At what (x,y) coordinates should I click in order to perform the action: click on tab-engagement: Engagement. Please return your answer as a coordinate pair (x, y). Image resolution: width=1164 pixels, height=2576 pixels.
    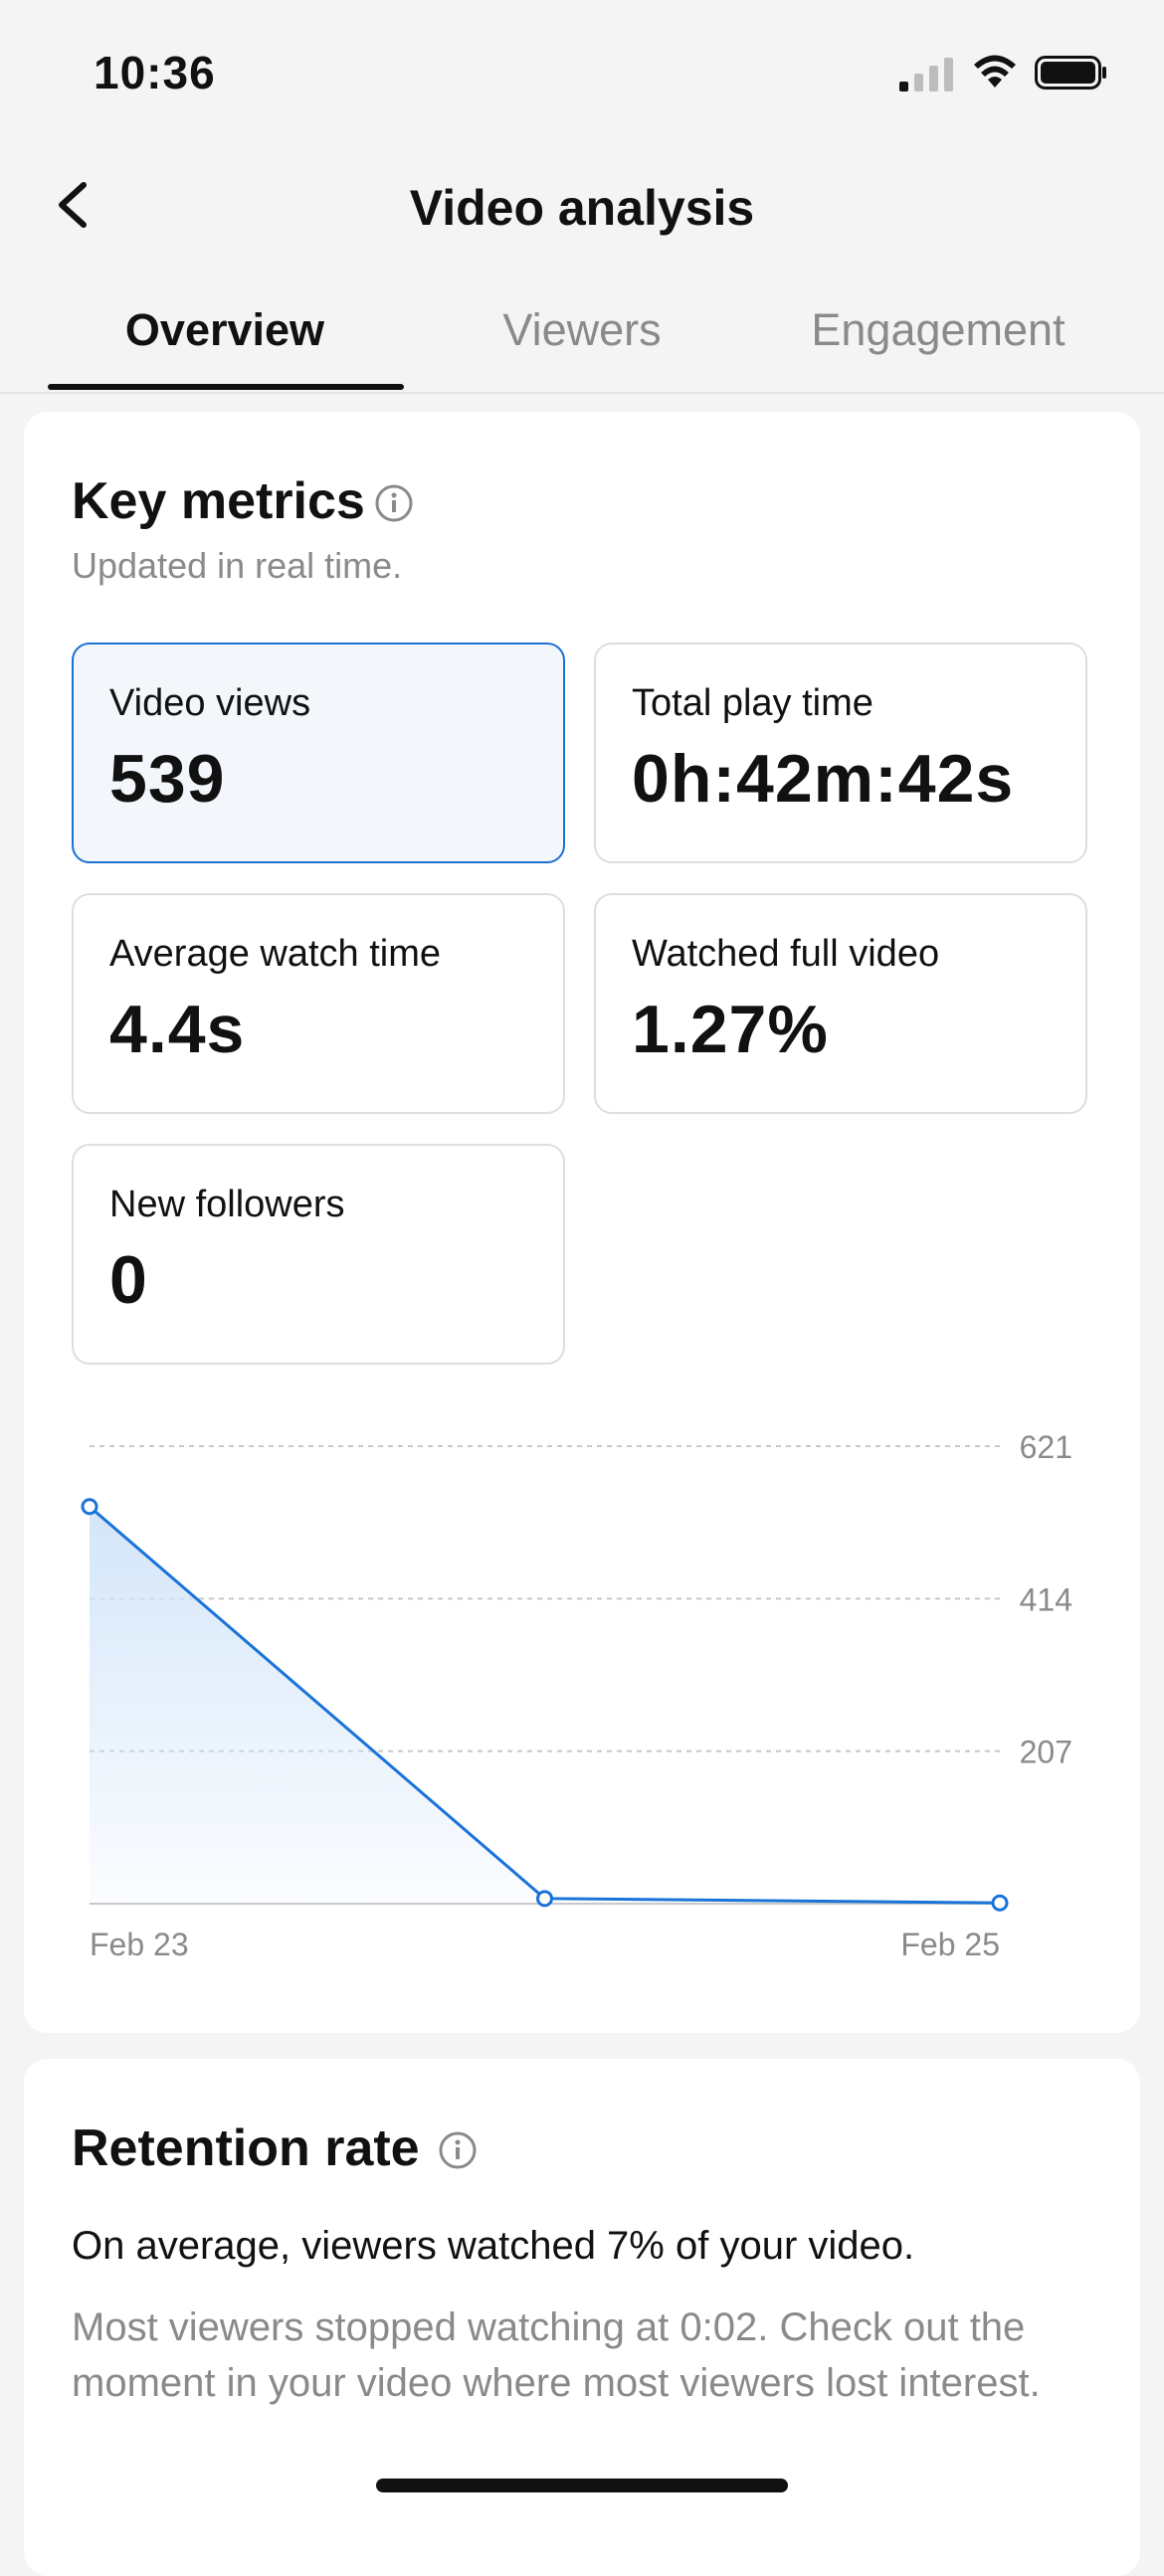
    Looking at the image, I should click on (938, 329).